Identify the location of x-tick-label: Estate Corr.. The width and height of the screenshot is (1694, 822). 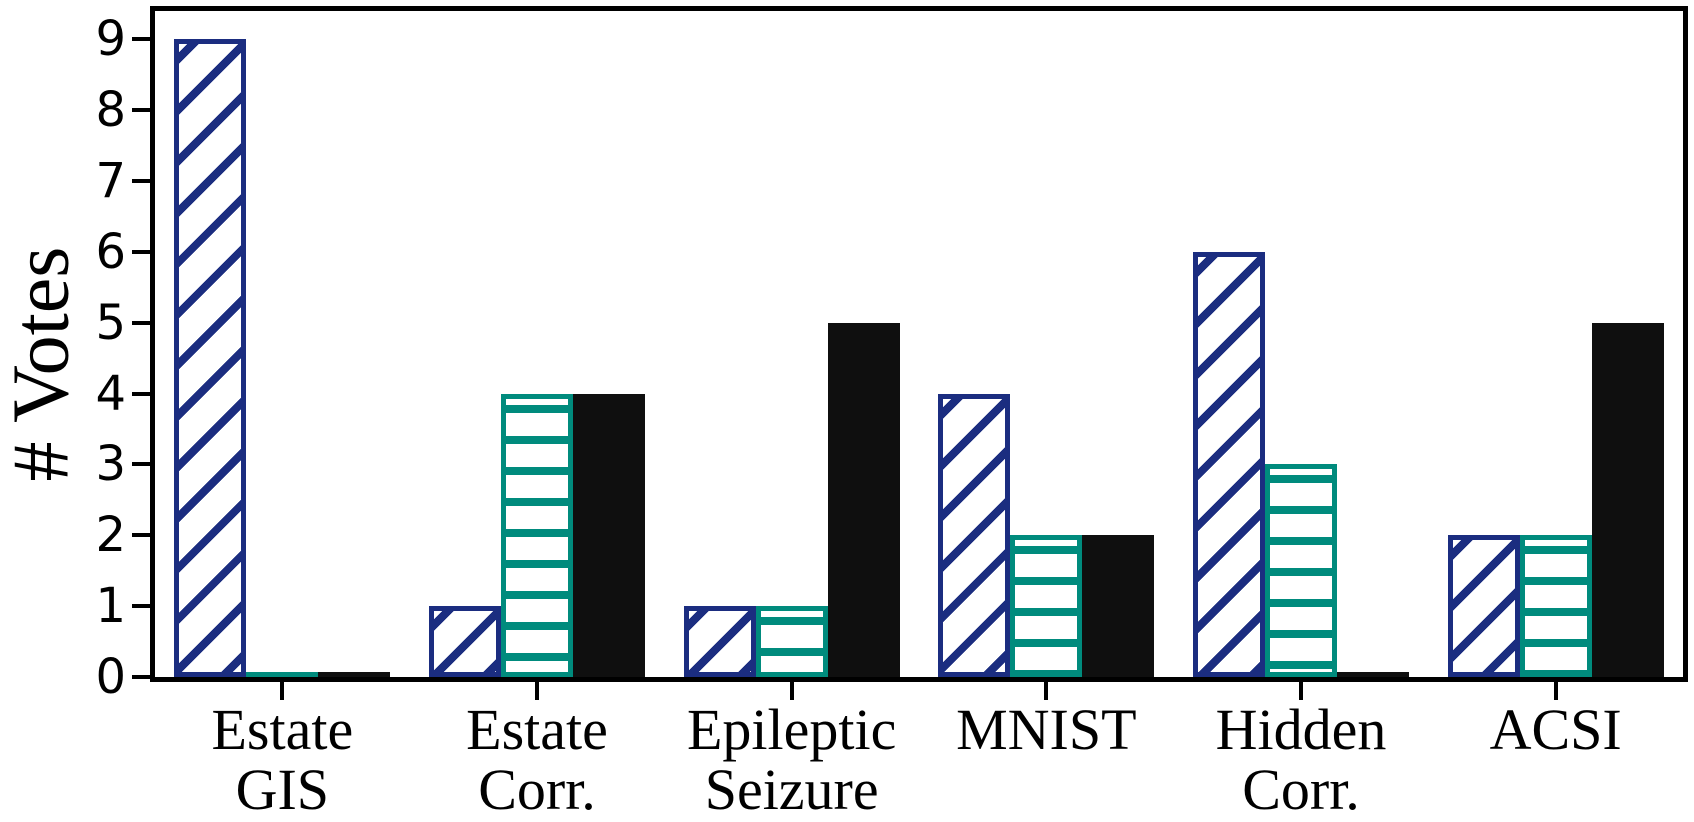
(537, 759).